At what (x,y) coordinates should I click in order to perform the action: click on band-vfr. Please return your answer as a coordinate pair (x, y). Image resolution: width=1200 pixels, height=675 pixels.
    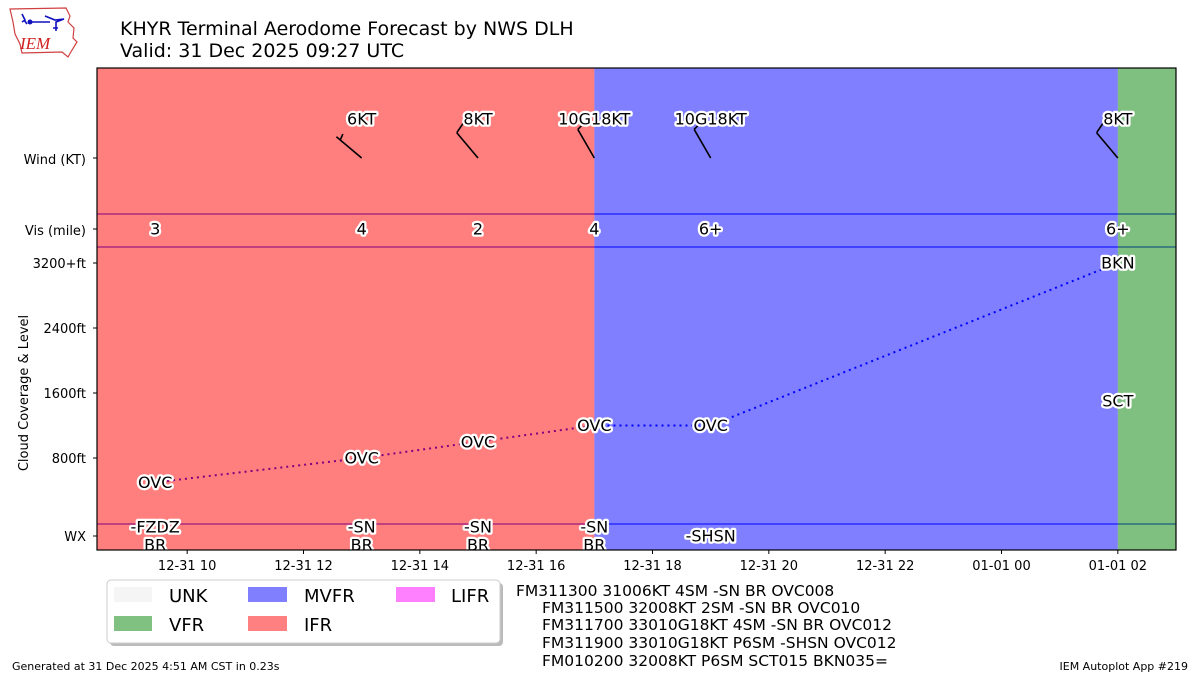
    Looking at the image, I should click on (1146, 309).